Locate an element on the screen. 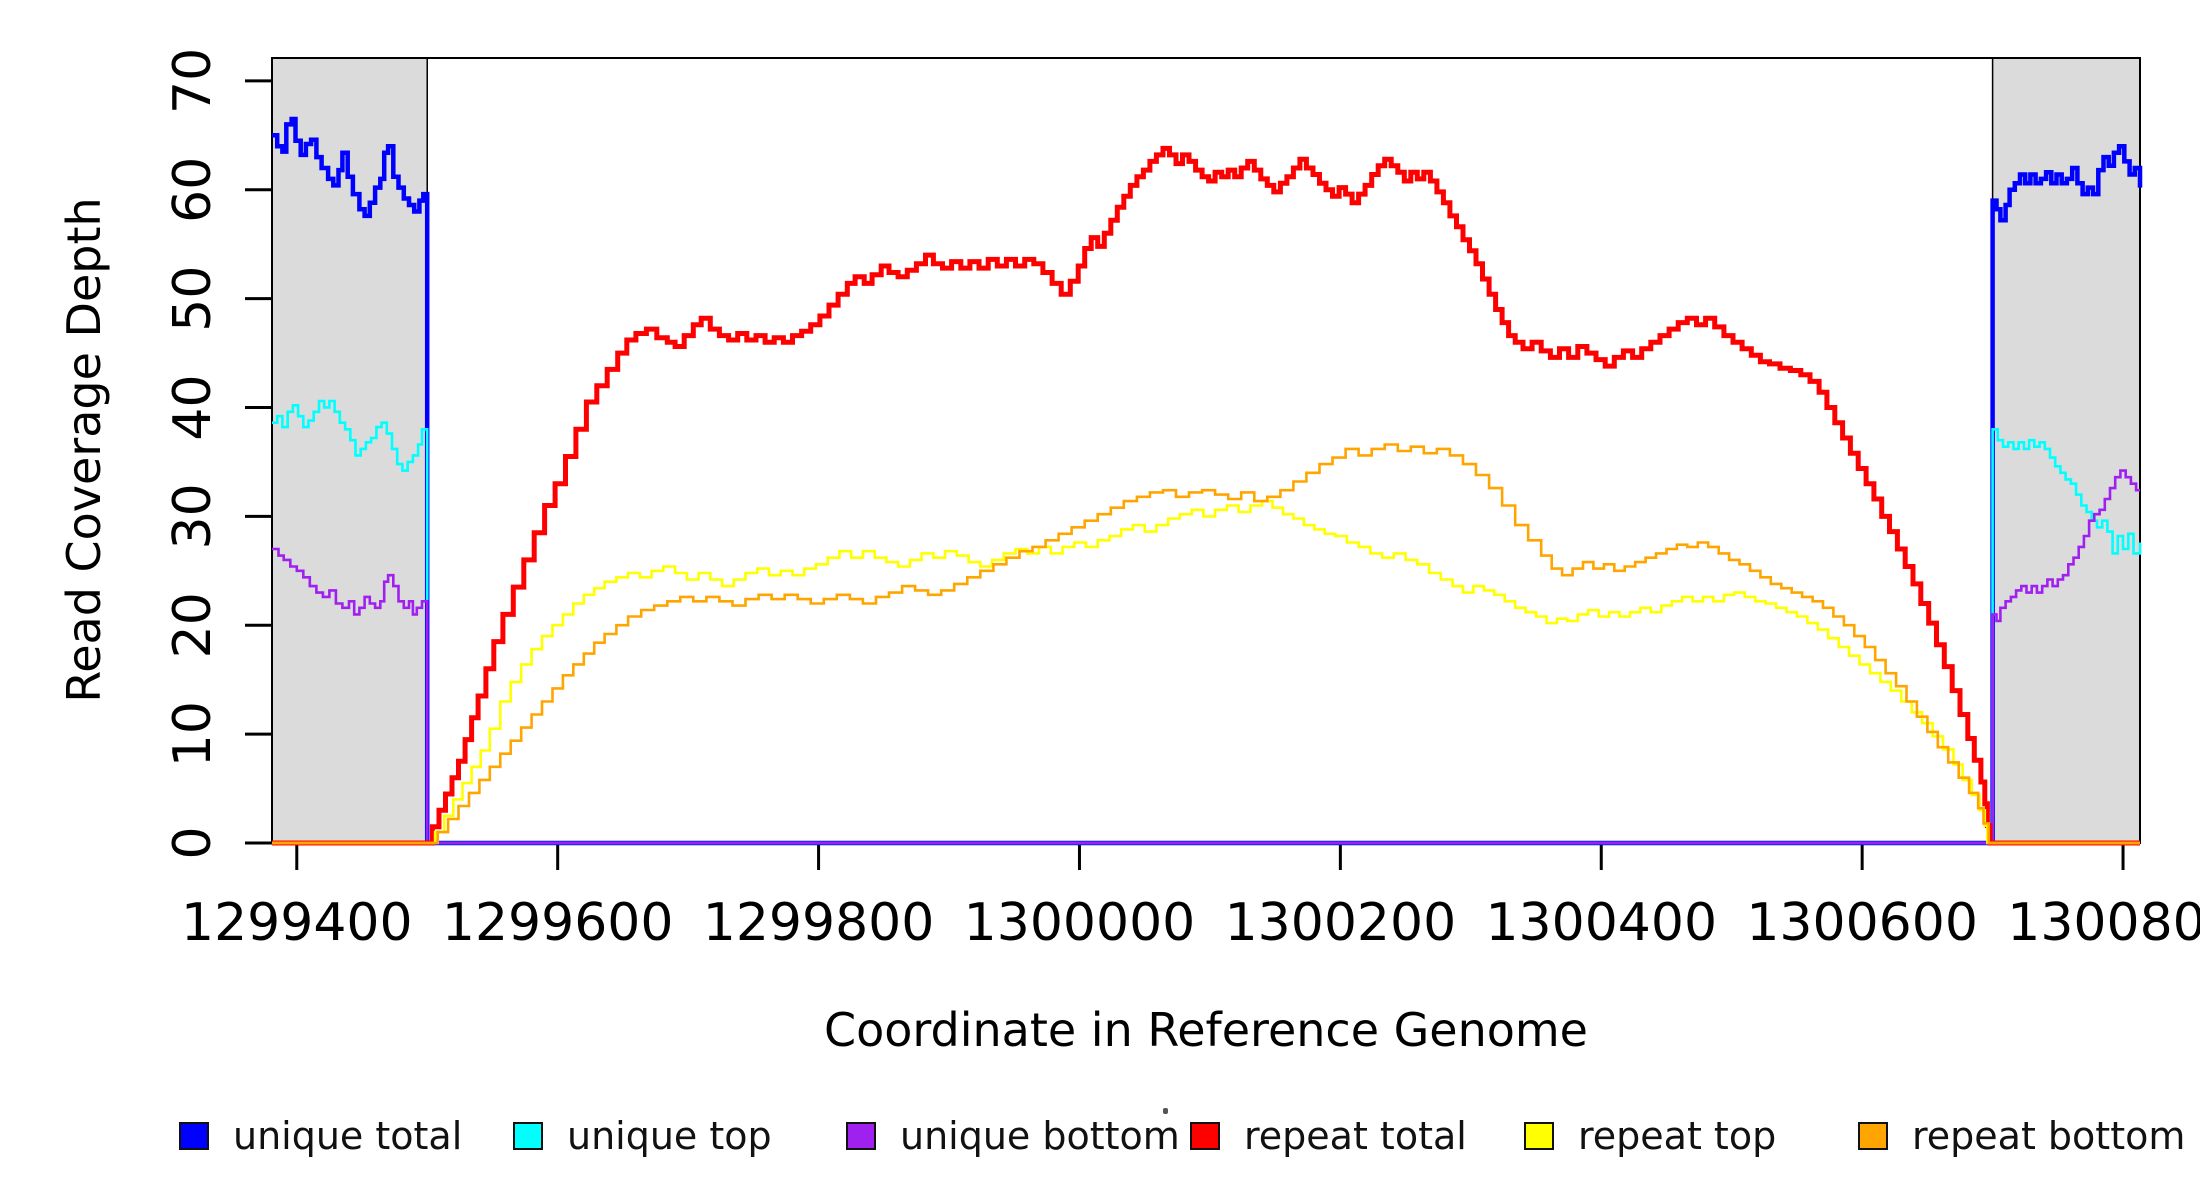  x-tick-label: 1300400 is located at coordinates (1601, 923).